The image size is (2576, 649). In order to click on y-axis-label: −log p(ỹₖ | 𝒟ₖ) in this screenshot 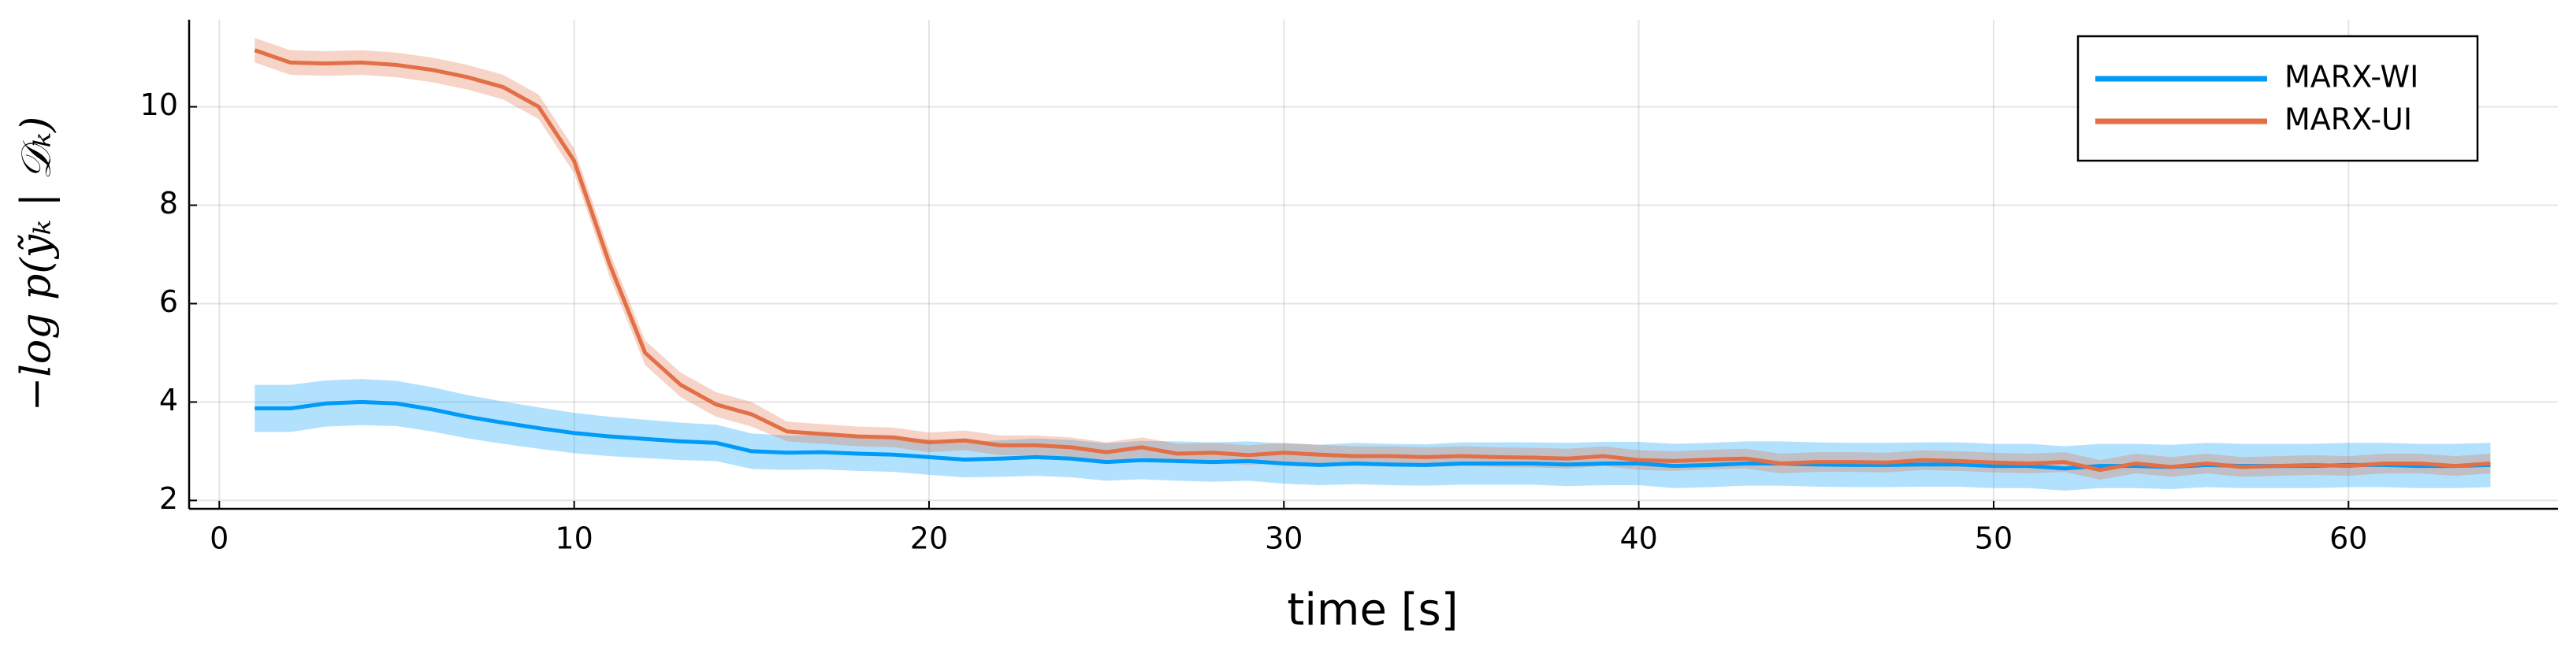, I will do `click(37, 264)`.